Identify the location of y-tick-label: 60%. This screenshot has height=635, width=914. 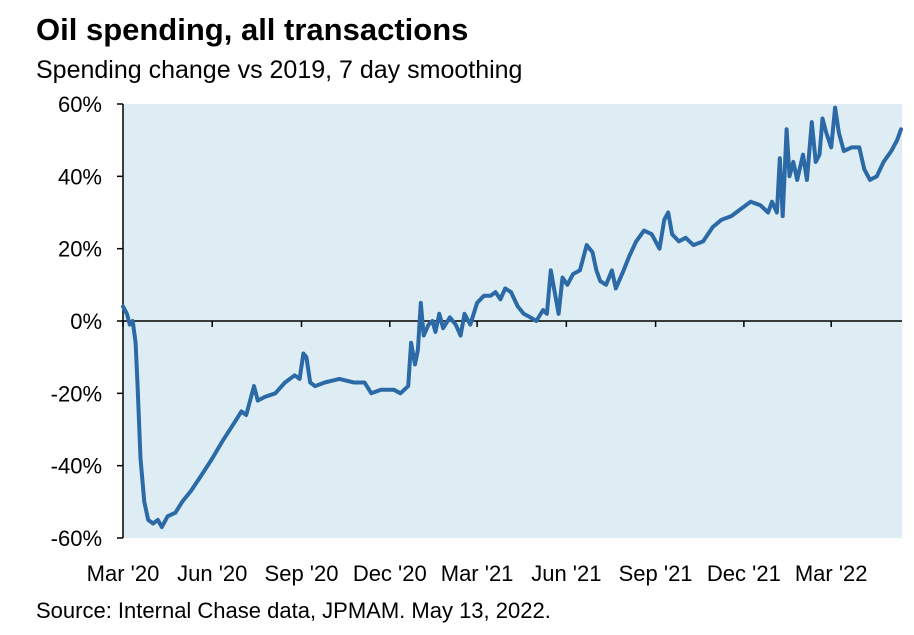
(80, 104).